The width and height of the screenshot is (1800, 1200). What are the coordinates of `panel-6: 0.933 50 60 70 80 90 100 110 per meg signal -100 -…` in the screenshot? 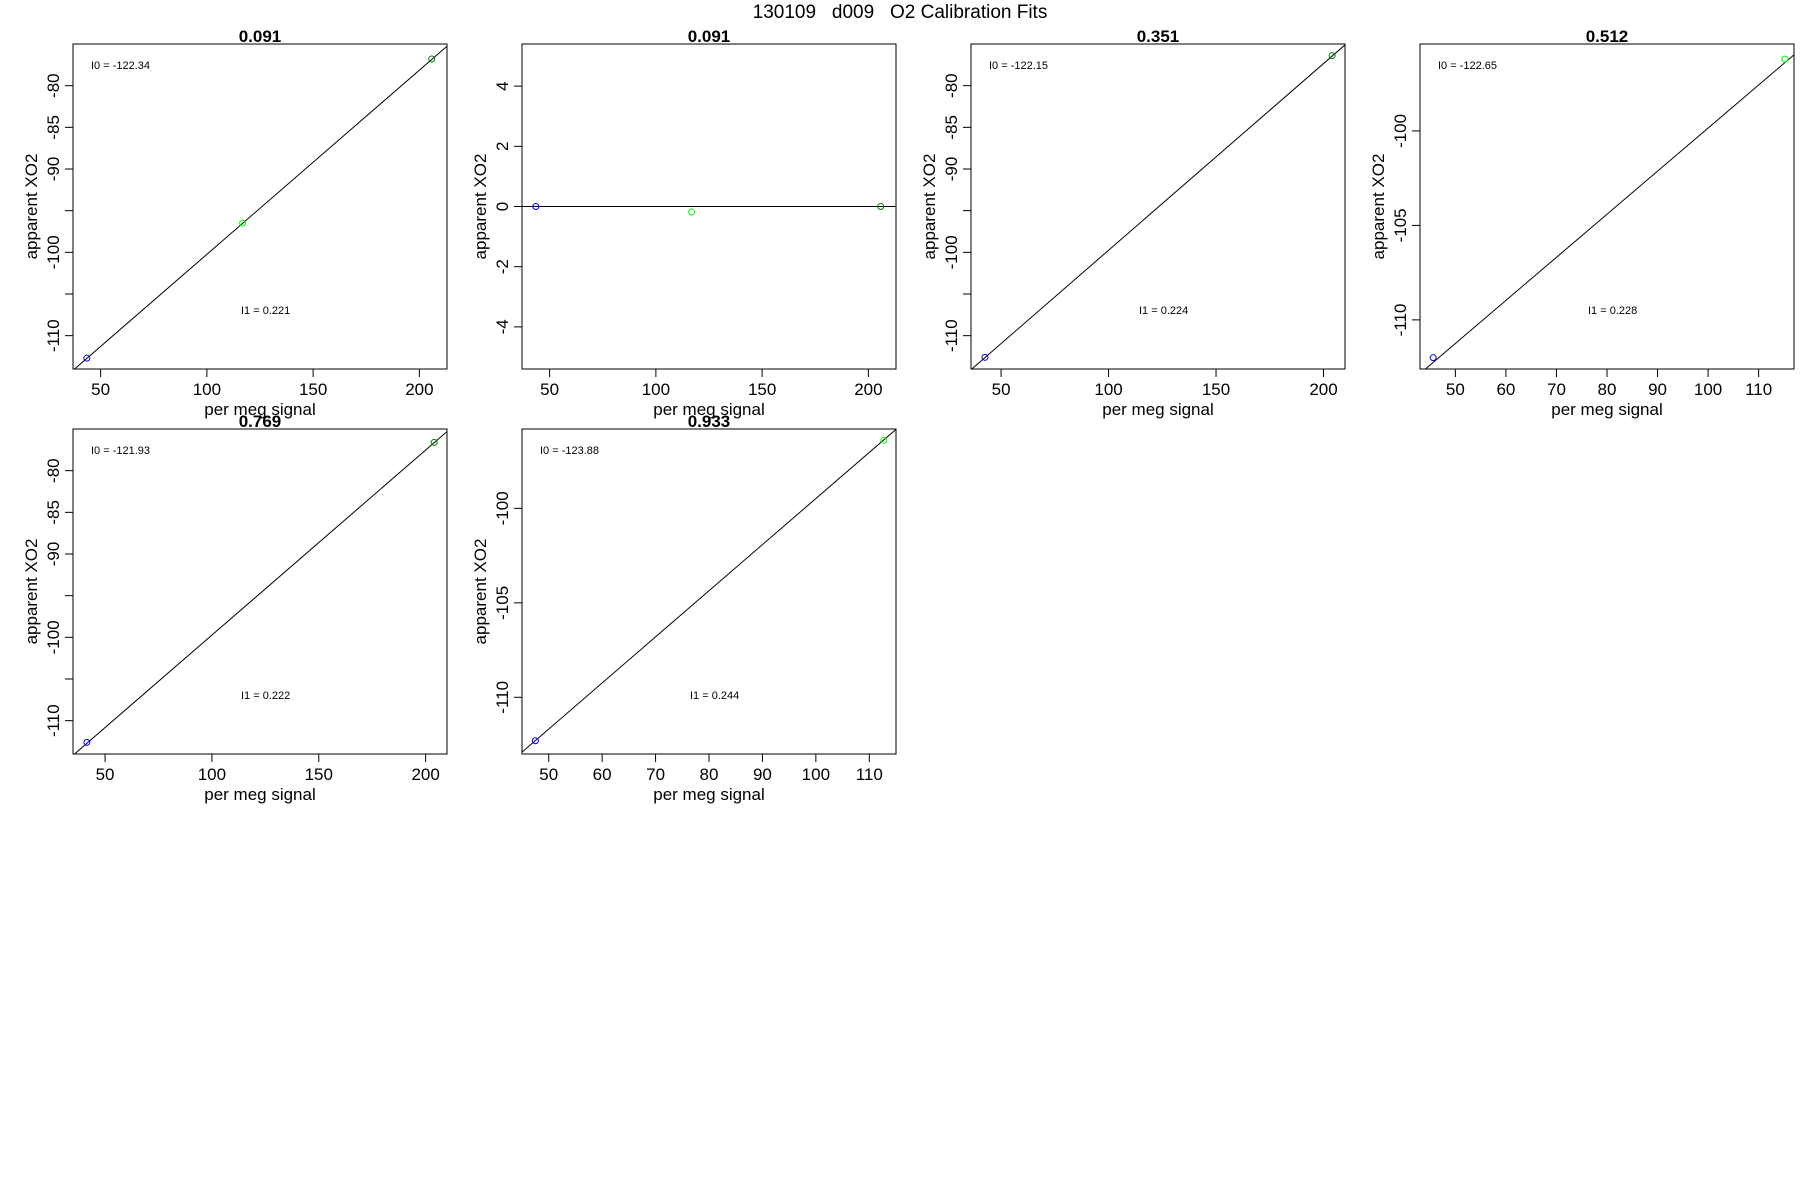 It's located at (684, 608).